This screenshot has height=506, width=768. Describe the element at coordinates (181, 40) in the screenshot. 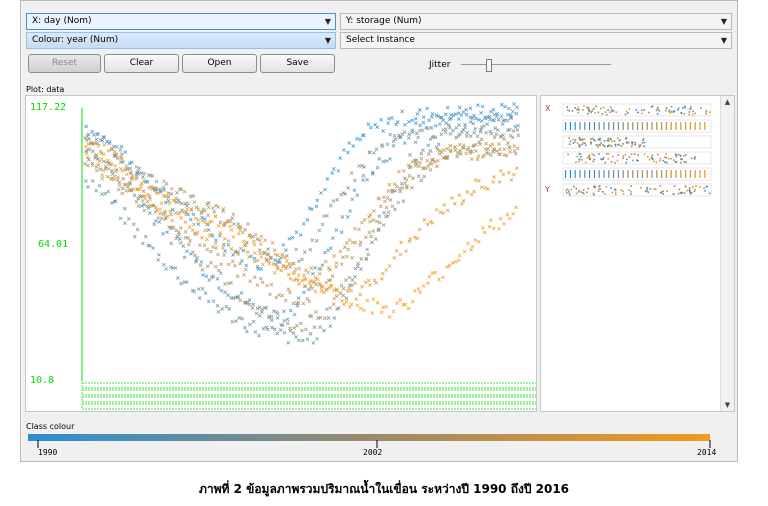

I see `colour-select: Colour: year (Num) ▼` at that location.